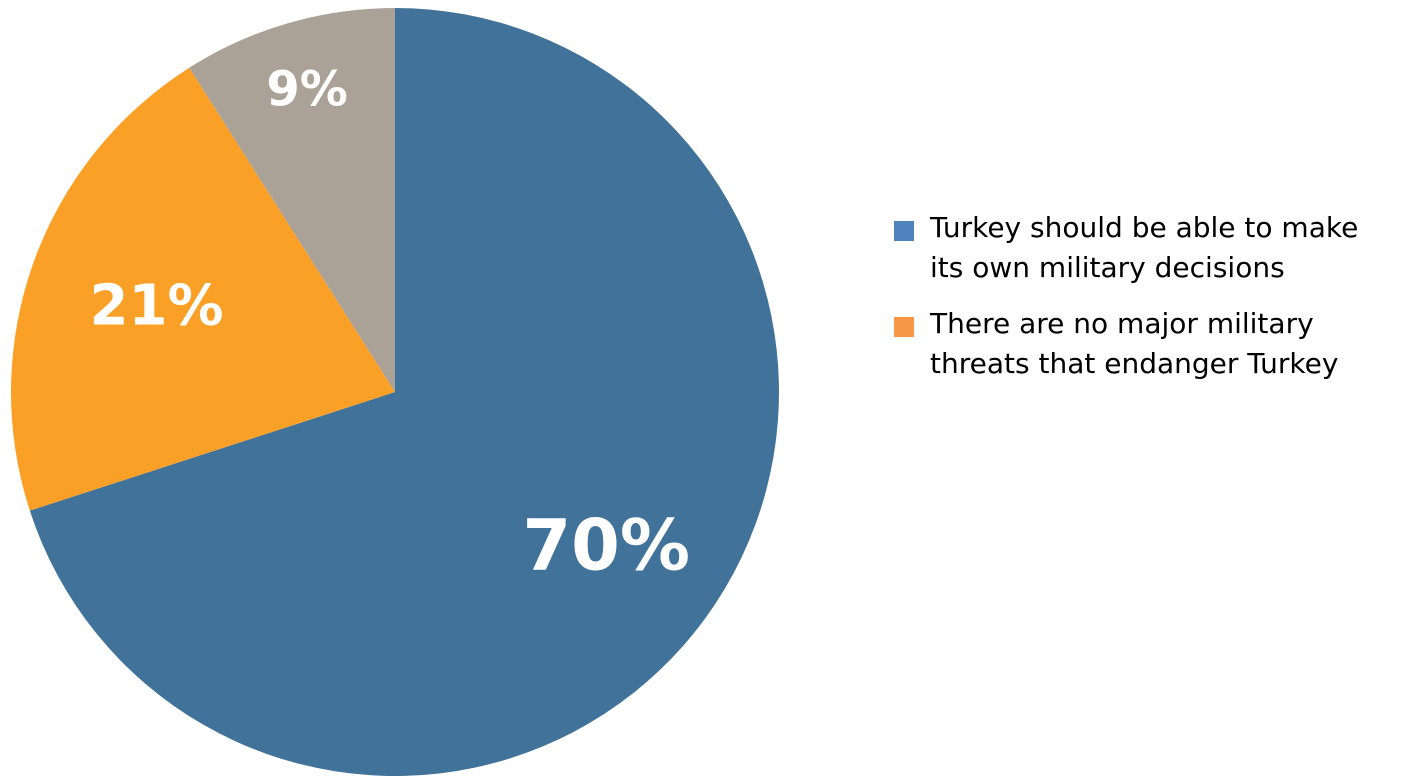  I want to click on slice-label-own-decisions: 70%, so click(606, 545).